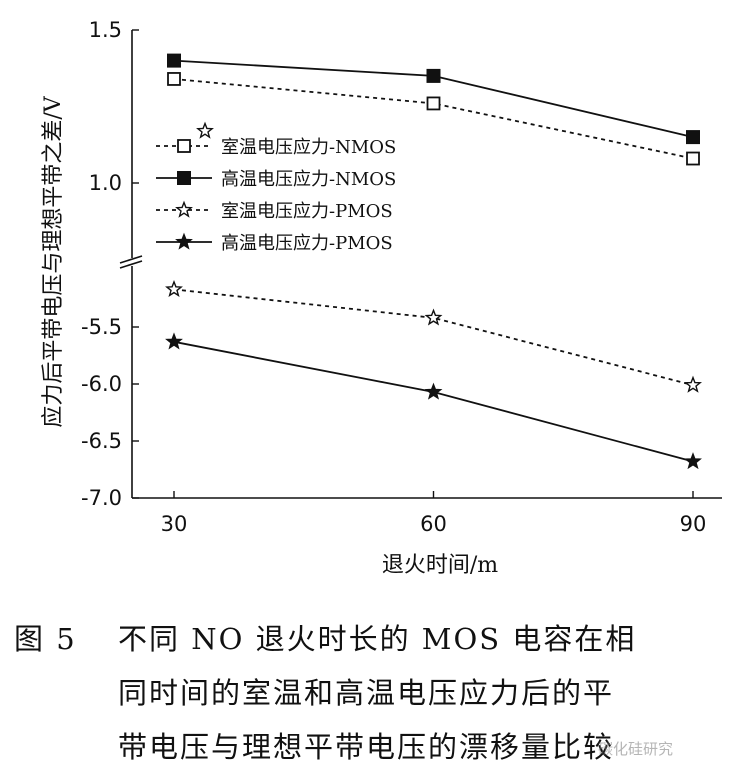  What do you see at coordinates (307, 211) in the screenshot?
I see `legend-label: 室温电压应力-PMOS` at bounding box center [307, 211].